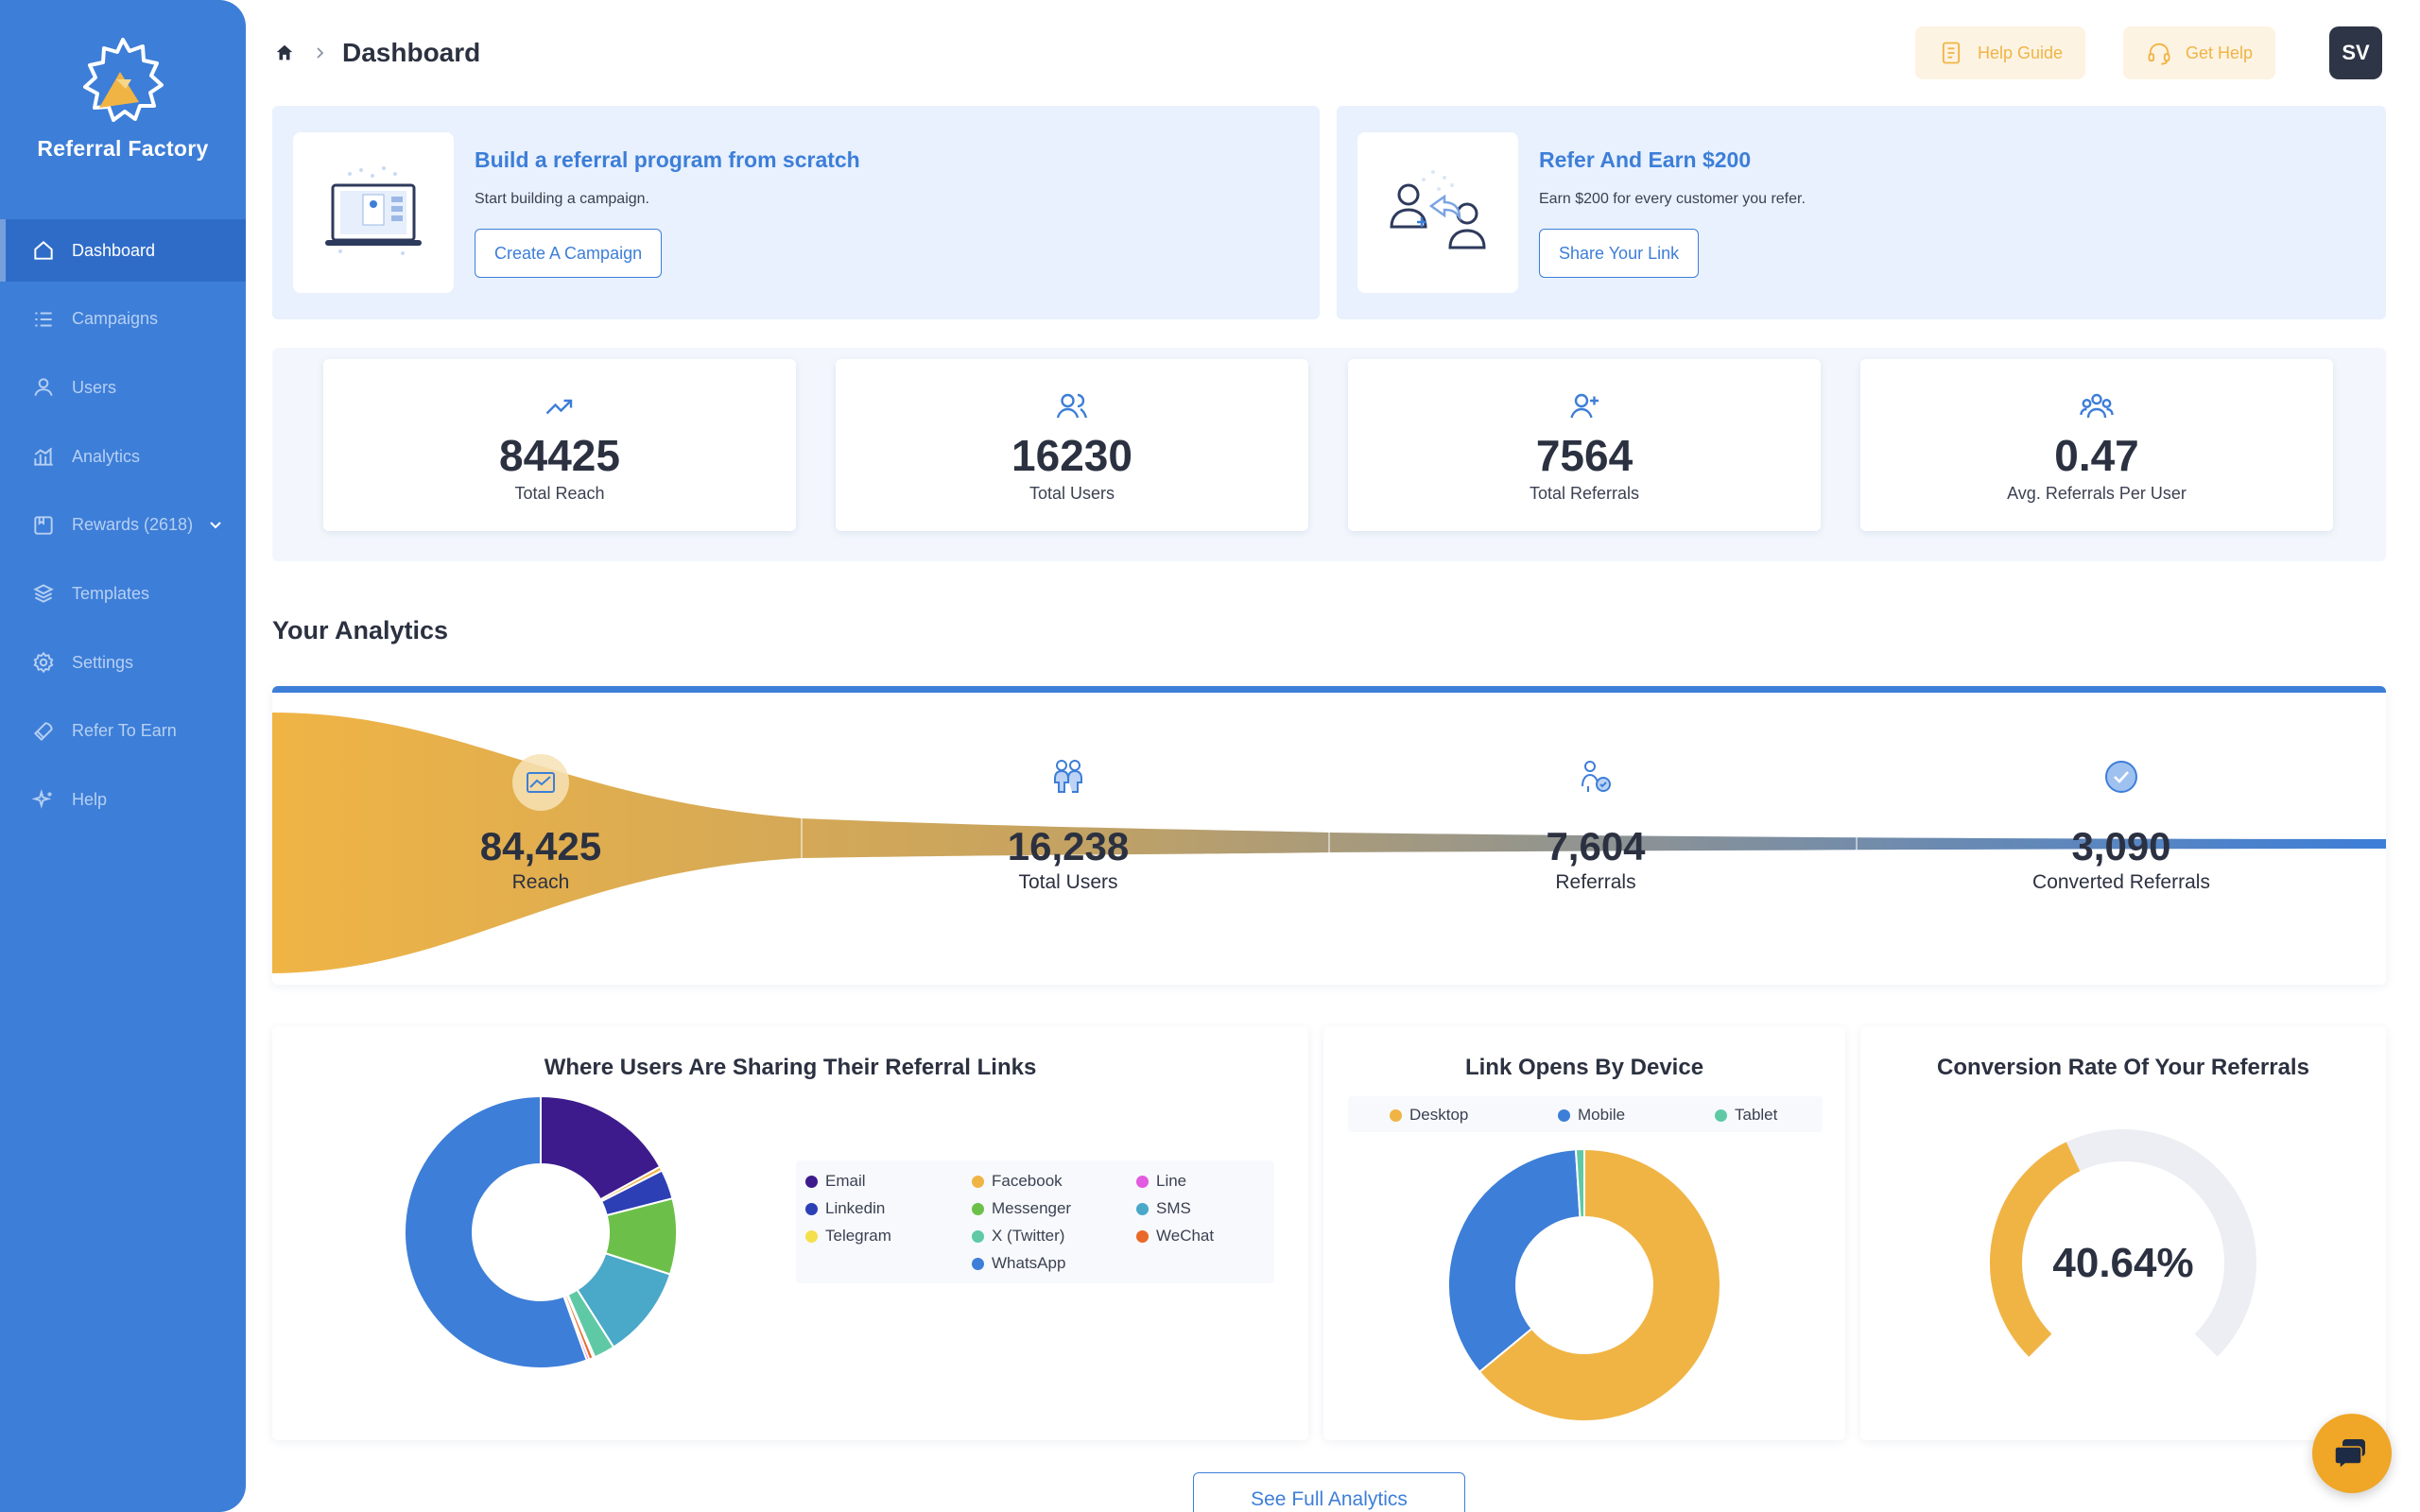  What do you see at coordinates (2199, 52) in the screenshot?
I see `get-help-button: Get Help` at bounding box center [2199, 52].